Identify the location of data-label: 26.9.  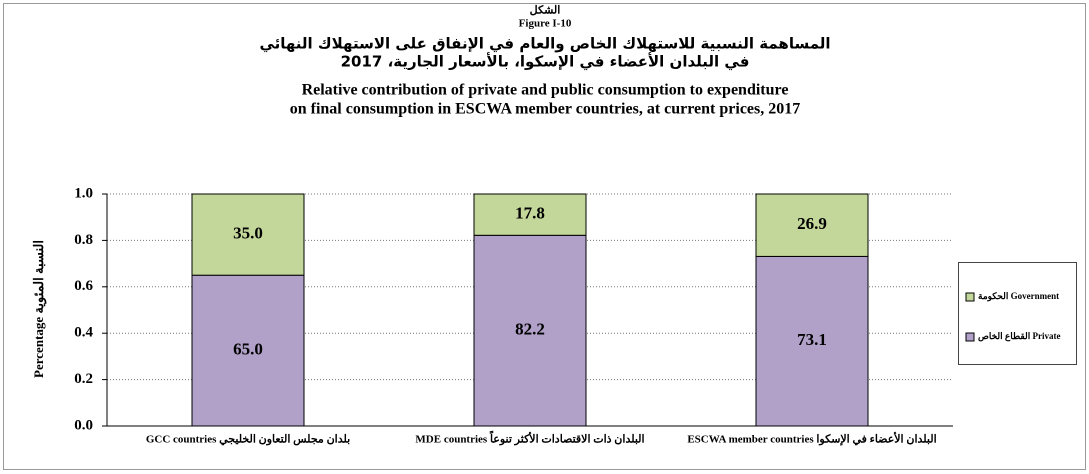
(812, 223).